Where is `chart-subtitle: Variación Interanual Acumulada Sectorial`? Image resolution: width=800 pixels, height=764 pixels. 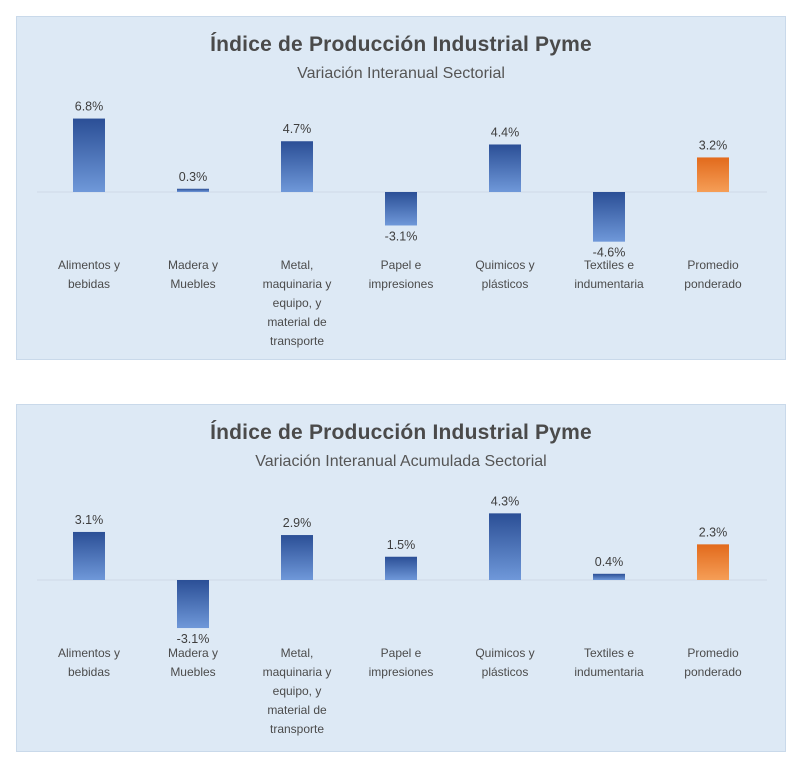
chart-subtitle: Variación Interanual Acumulada Sectorial is located at coordinates (401, 461).